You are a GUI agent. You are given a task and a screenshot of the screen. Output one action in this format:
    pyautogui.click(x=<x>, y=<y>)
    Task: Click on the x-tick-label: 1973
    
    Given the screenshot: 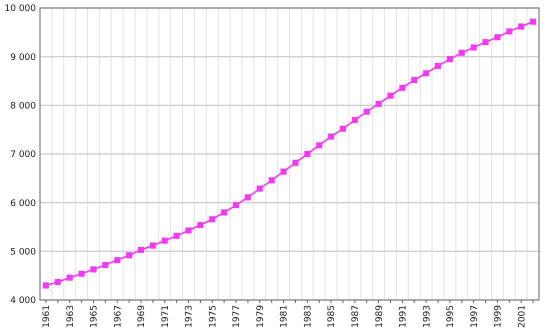 What is the action you would take?
    pyautogui.click(x=189, y=316)
    